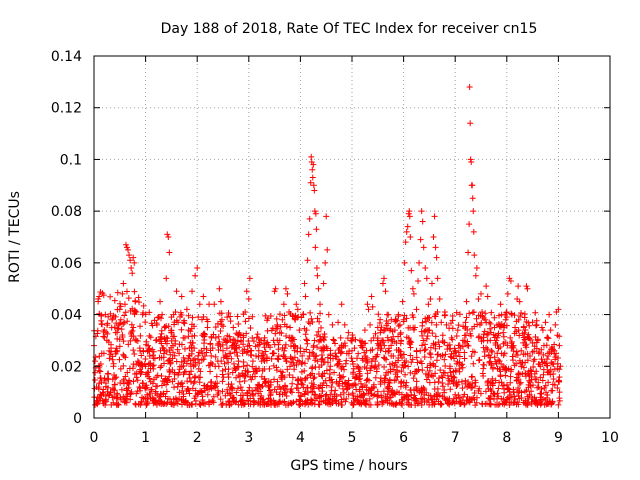 Image resolution: width=640 pixels, height=480 pixels. I want to click on y-tick-label: 0.12, so click(66, 109).